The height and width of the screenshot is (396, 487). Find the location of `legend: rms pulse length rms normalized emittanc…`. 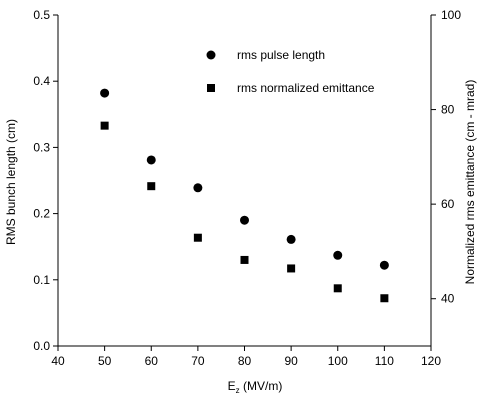

legend: rms pulse length rms normalized emittanc… is located at coordinates (290, 71).